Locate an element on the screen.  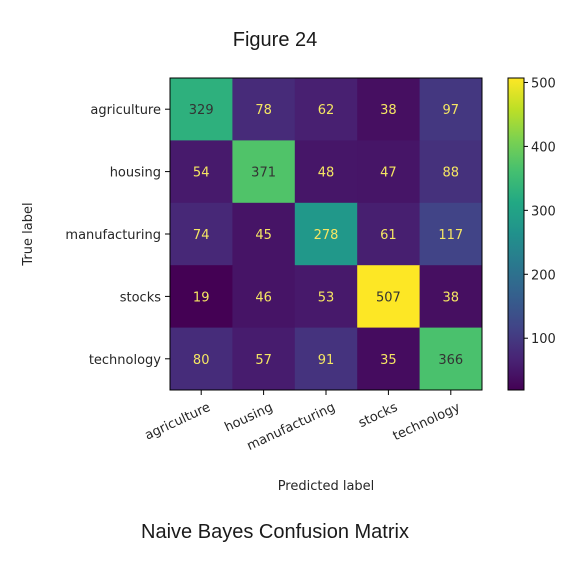
cell-value-label: 91 is located at coordinates (326, 360).